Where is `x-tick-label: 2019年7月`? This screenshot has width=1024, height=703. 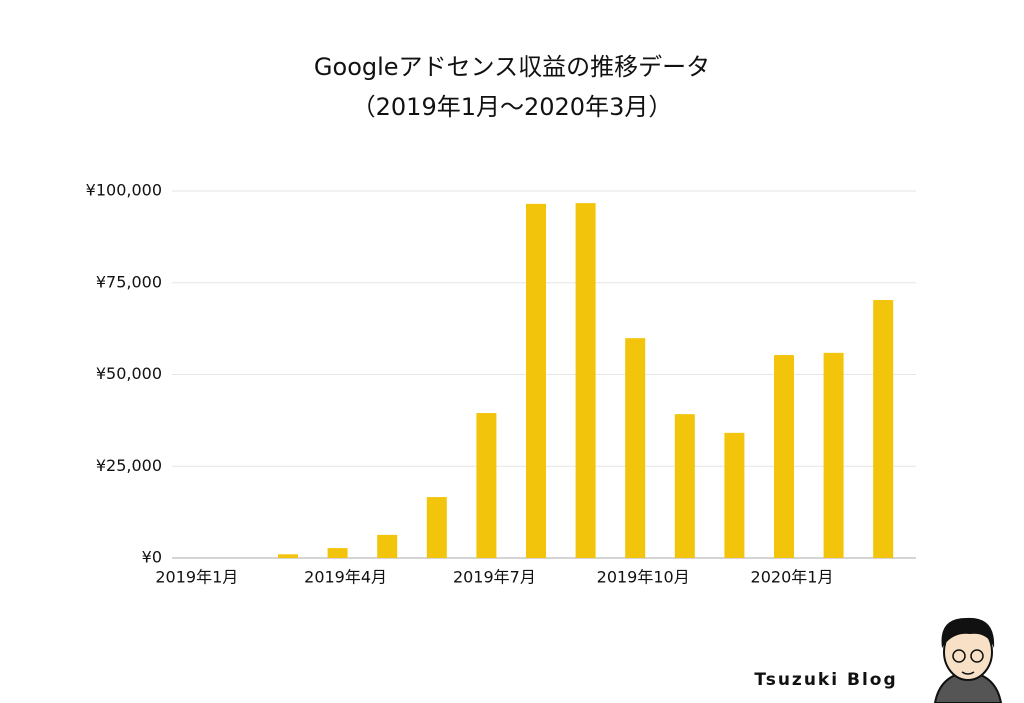 x-tick-label: 2019年7月 is located at coordinates (494, 577).